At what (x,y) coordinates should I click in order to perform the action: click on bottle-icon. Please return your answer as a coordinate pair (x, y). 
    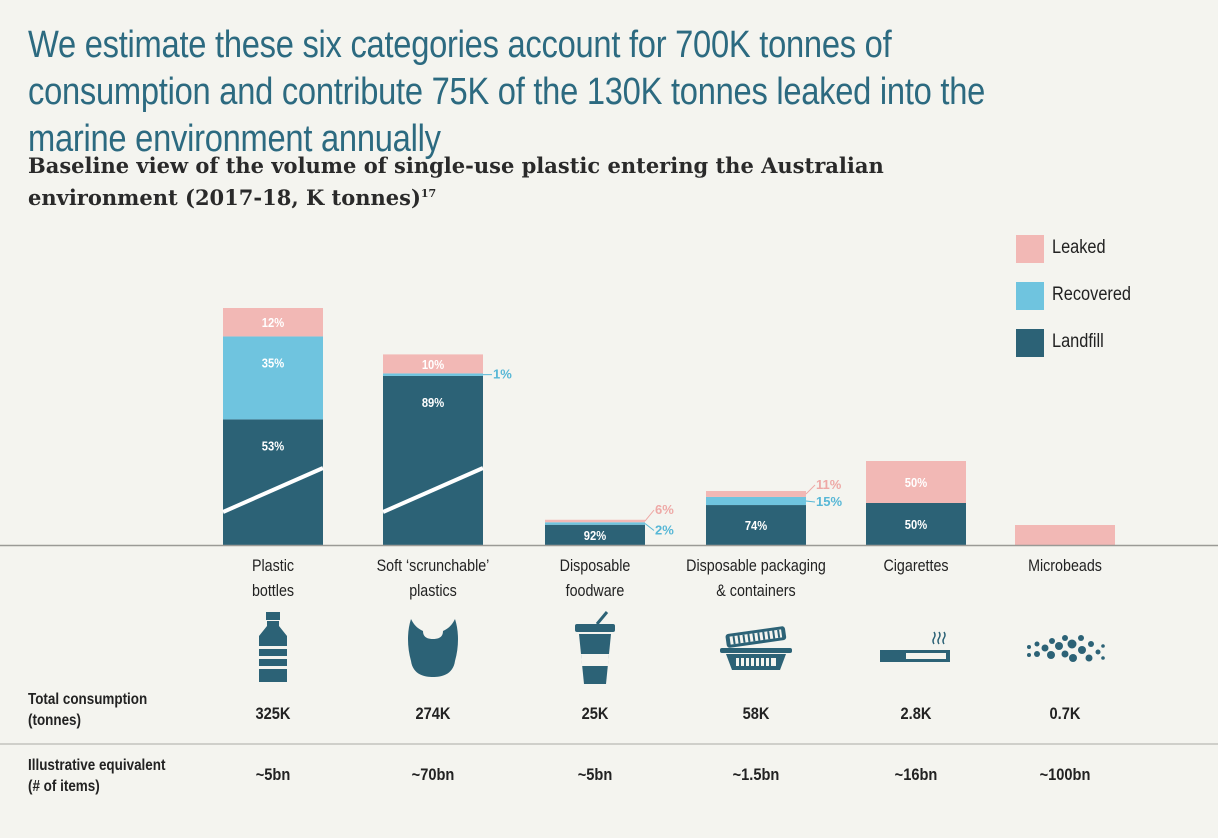
    Looking at the image, I should click on (273, 650).